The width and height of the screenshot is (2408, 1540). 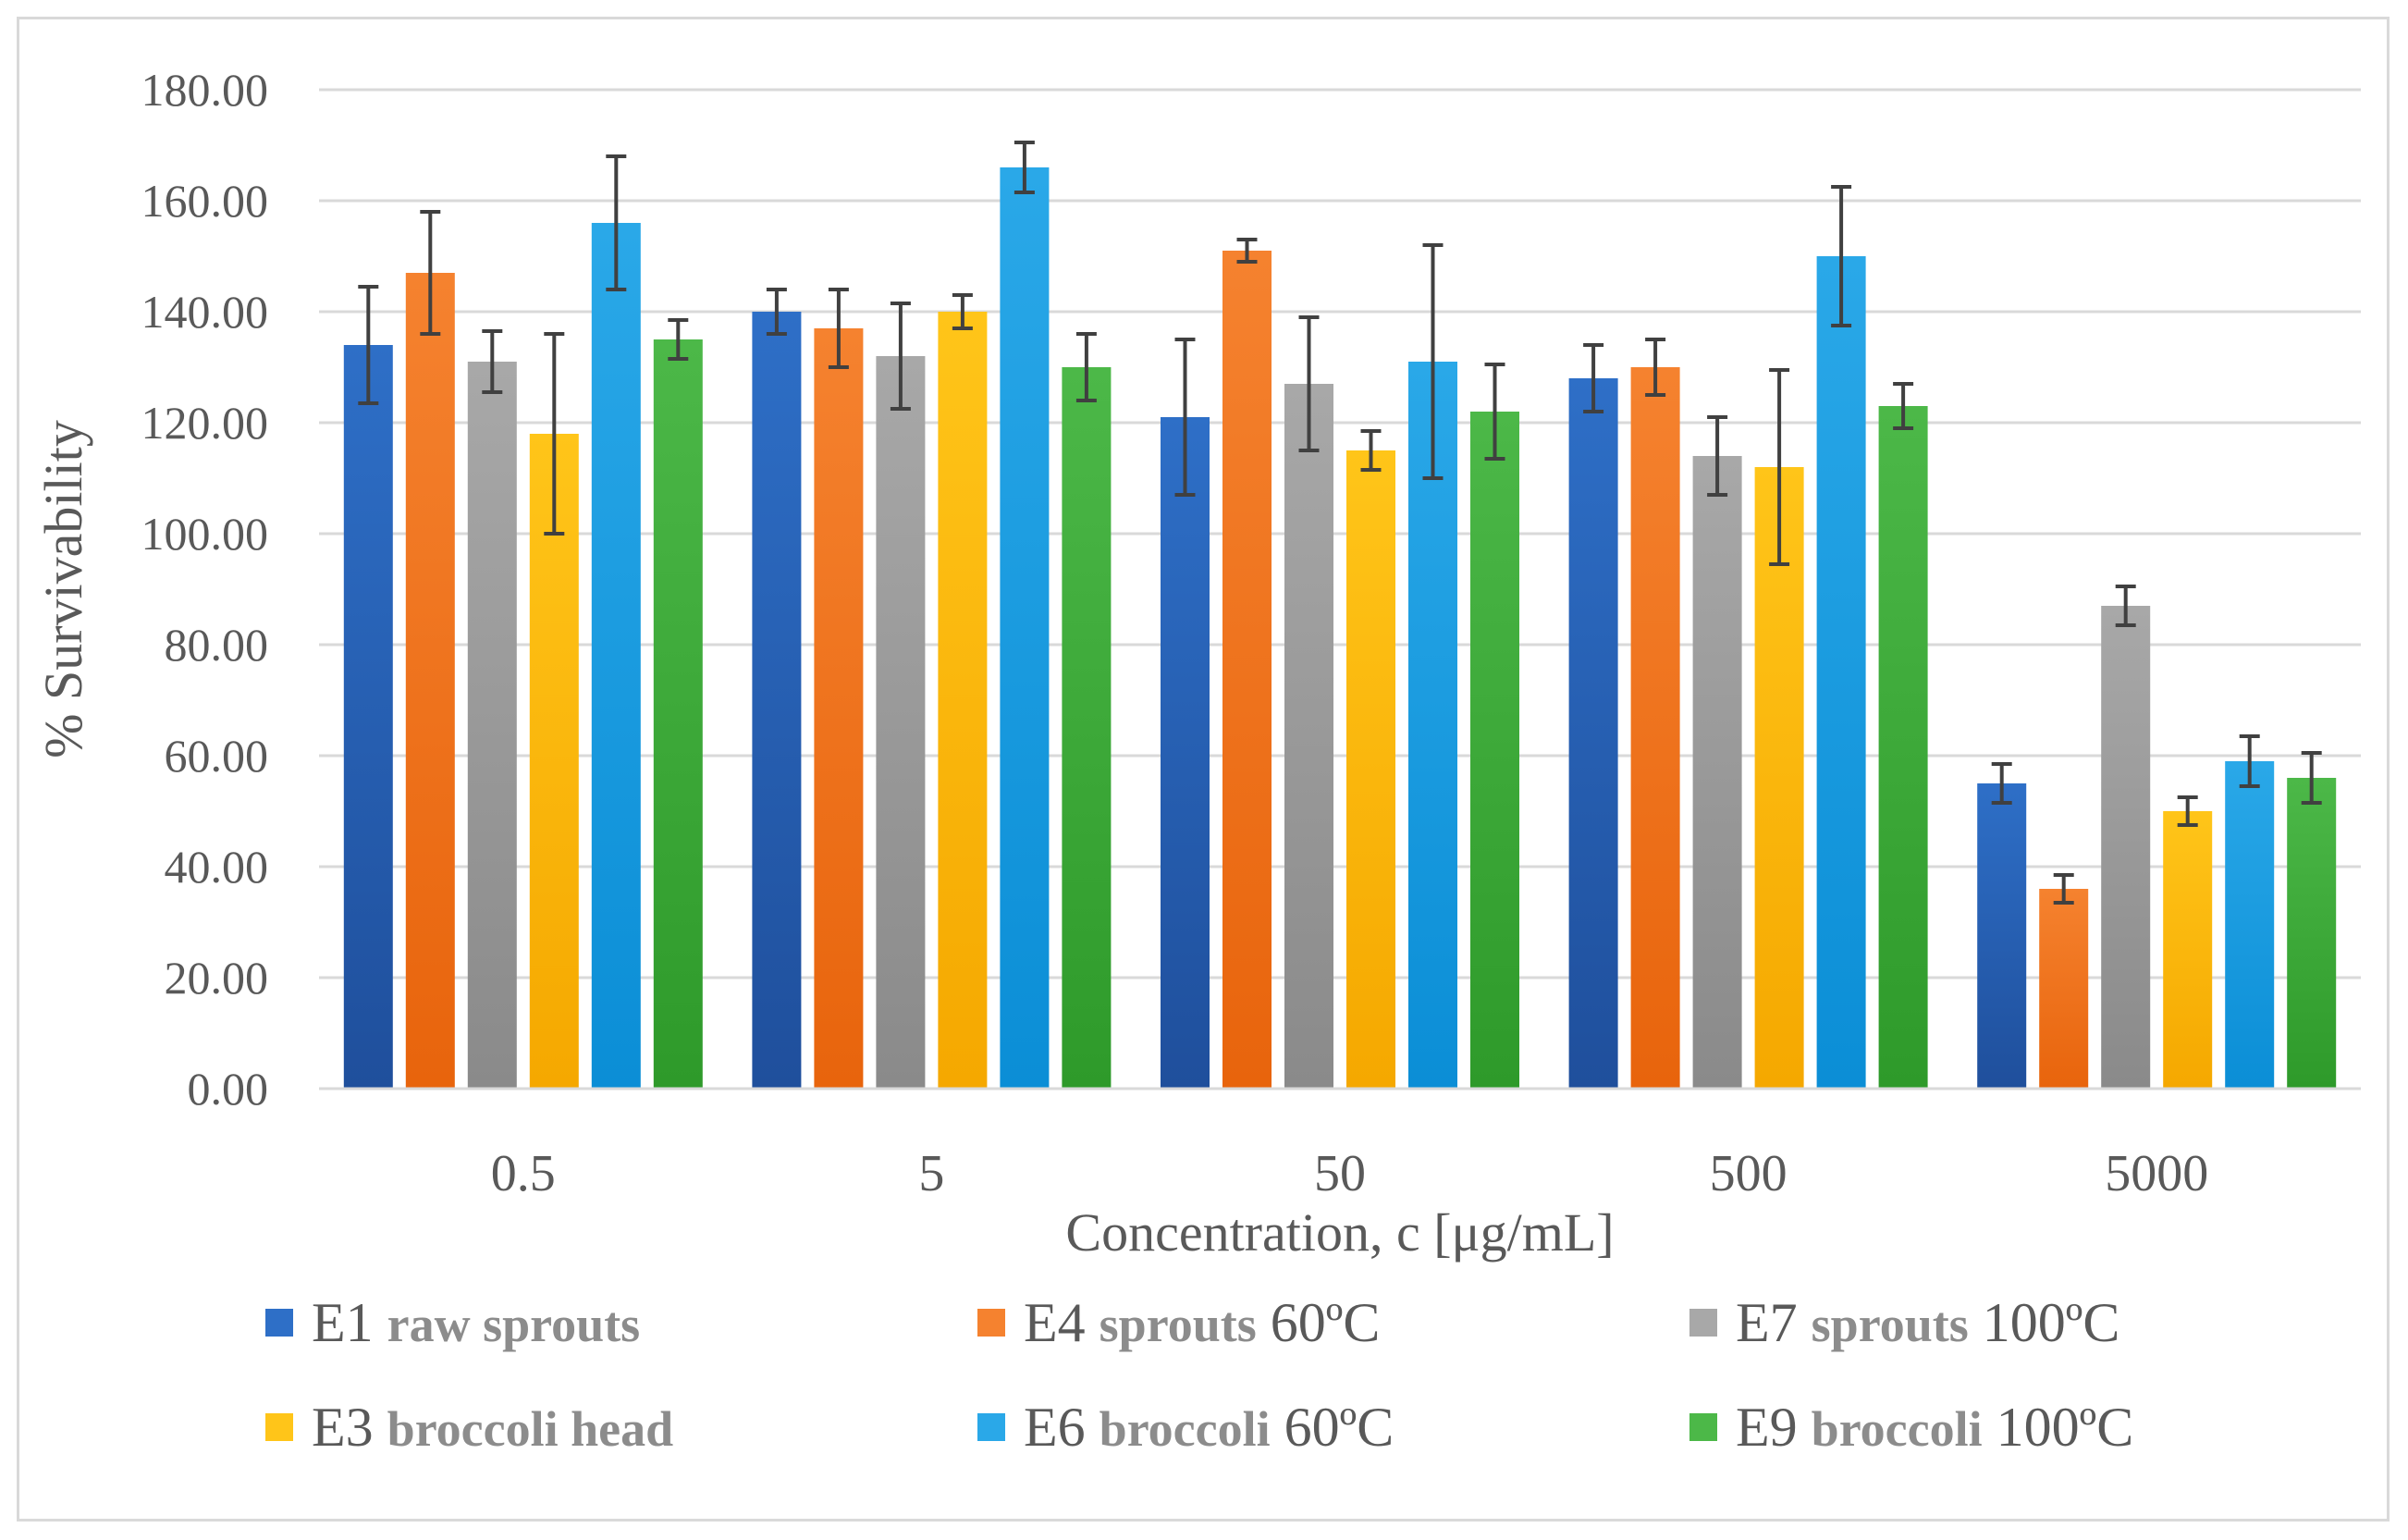 I want to click on x-axis-title: Concentration, c [μg/mL], so click(x=1339, y=1233).